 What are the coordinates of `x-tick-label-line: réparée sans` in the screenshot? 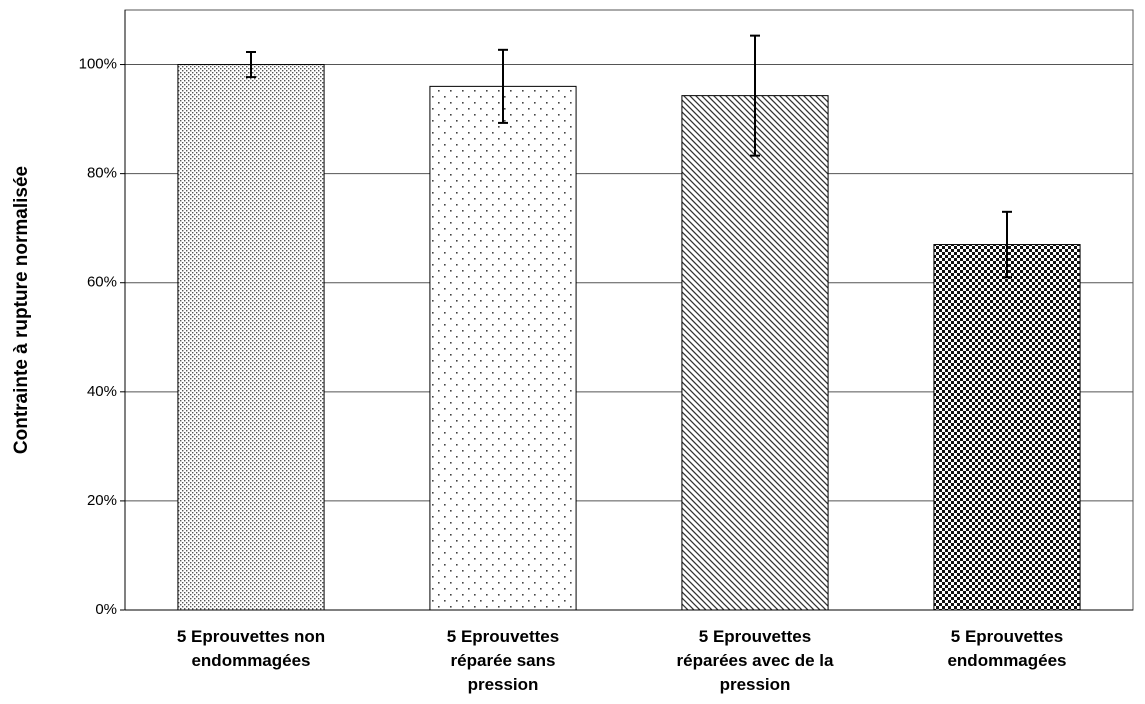 It's located at (503, 660).